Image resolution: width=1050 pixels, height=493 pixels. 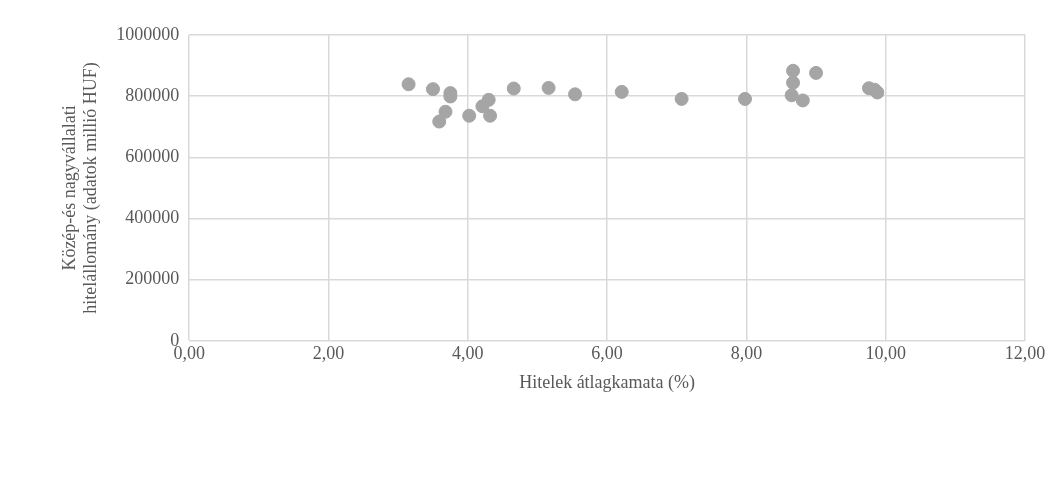 What do you see at coordinates (1025, 353) in the screenshot?
I see `x-tick-label: 12,00` at bounding box center [1025, 353].